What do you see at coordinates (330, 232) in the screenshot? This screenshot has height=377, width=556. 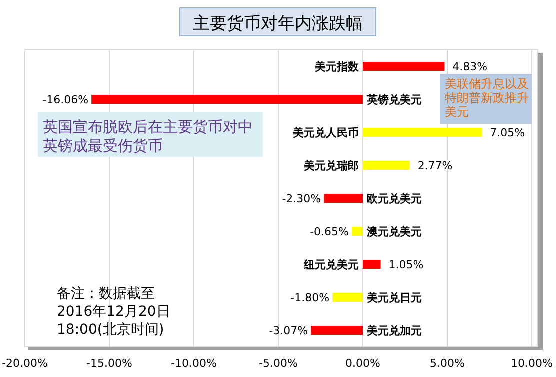 I see `data-label: -0.65%` at bounding box center [330, 232].